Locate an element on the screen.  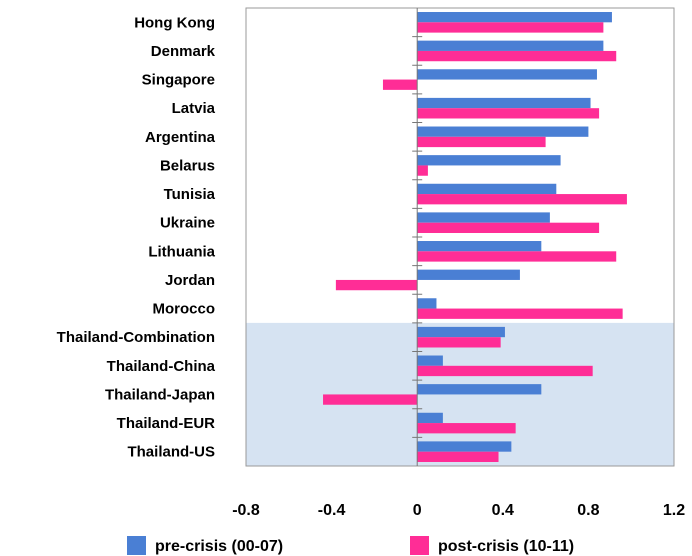
x-tick-label: -0.4 is located at coordinates (332, 510).